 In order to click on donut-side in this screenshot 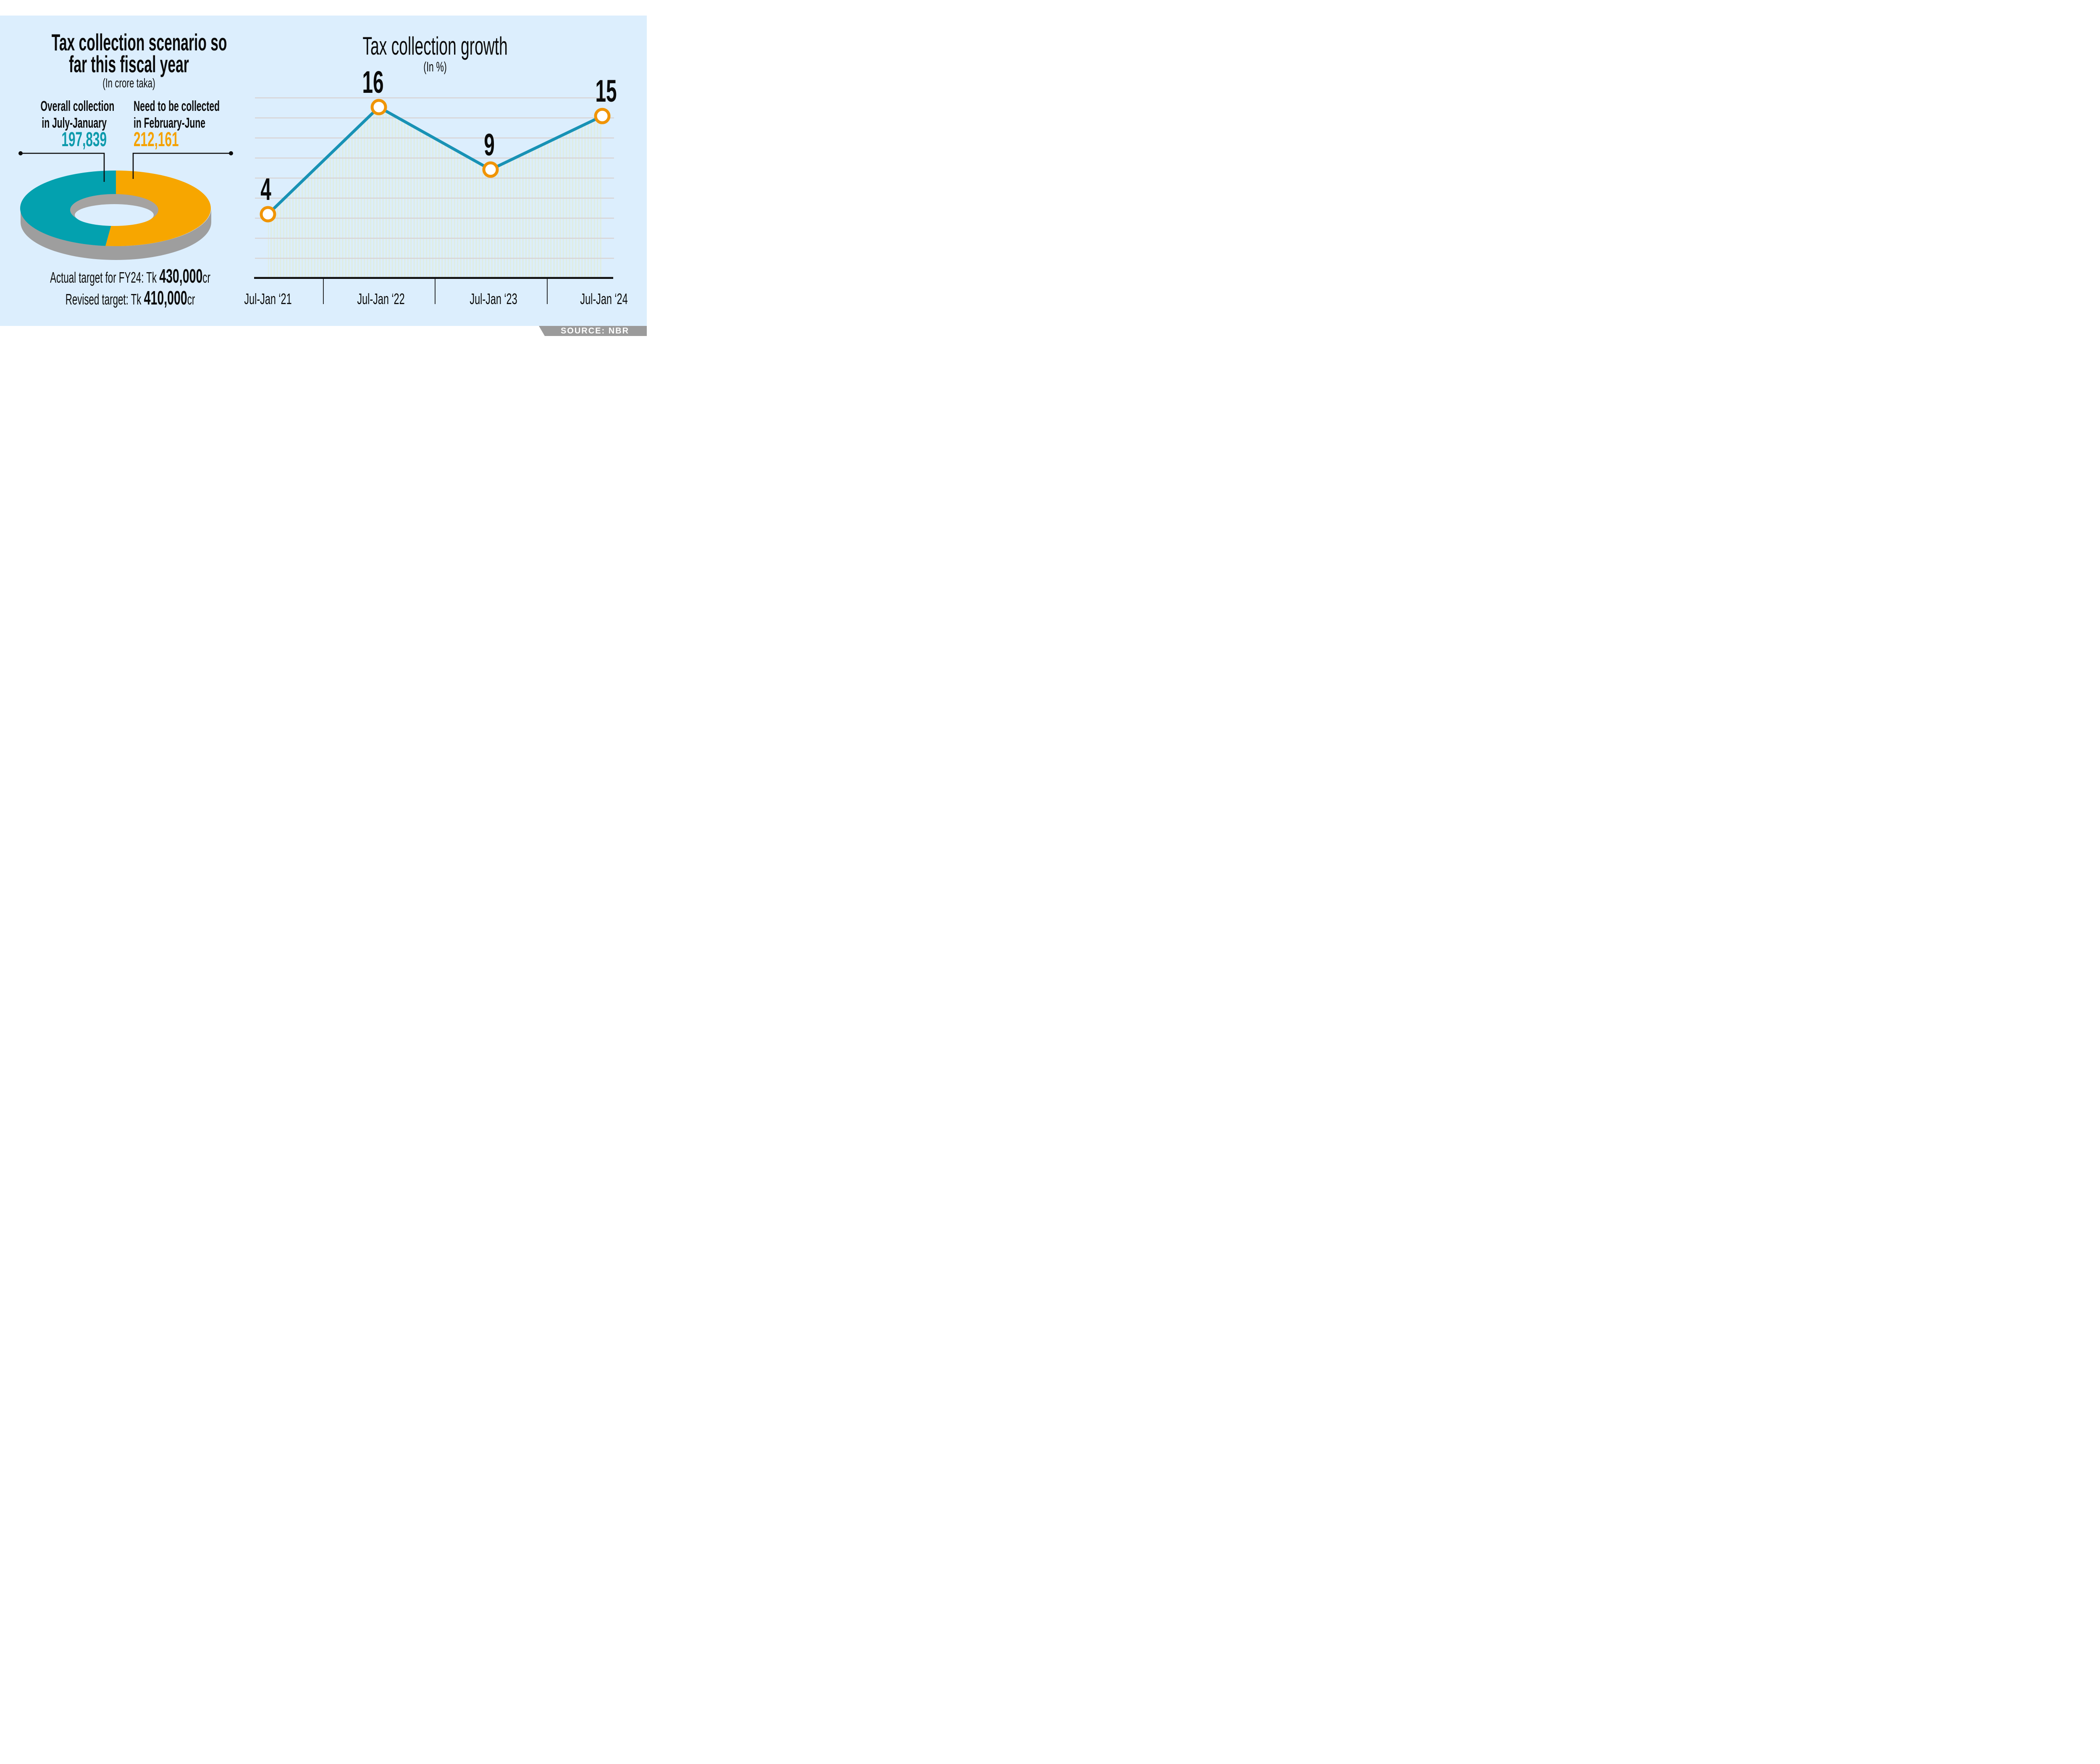, I will do `click(116, 234)`.